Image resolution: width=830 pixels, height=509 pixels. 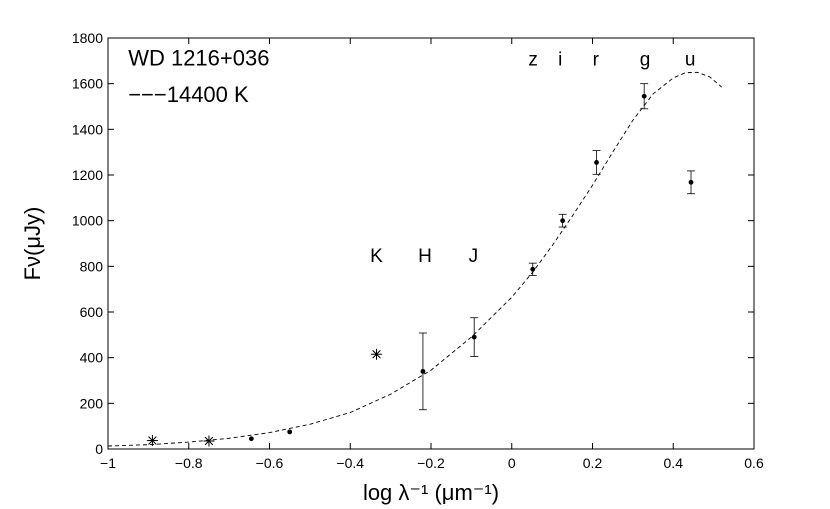 What do you see at coordinates (690, 59) in the screenshot?
I see `band-label-u: u` at bounding box center [690, 59].